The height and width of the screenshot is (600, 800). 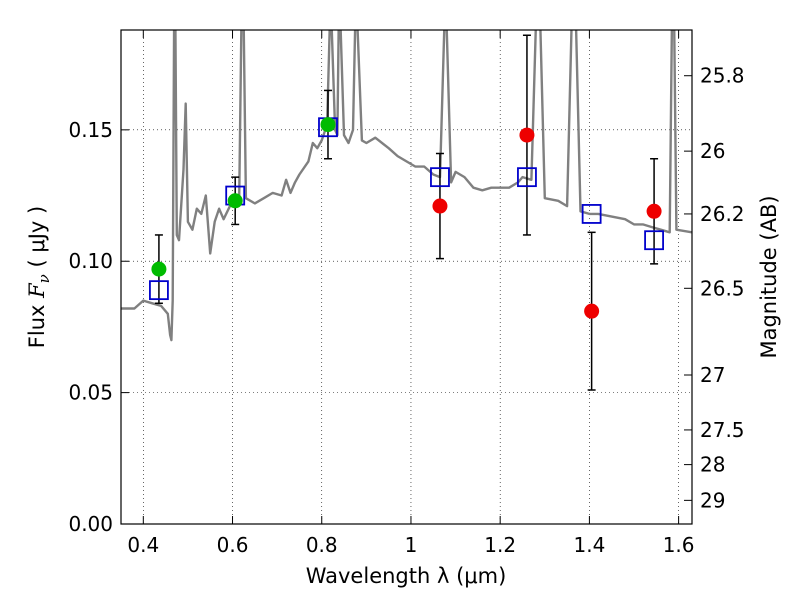 I want to click on y-axis-label-symbol: F, so click(x=37, y=290).